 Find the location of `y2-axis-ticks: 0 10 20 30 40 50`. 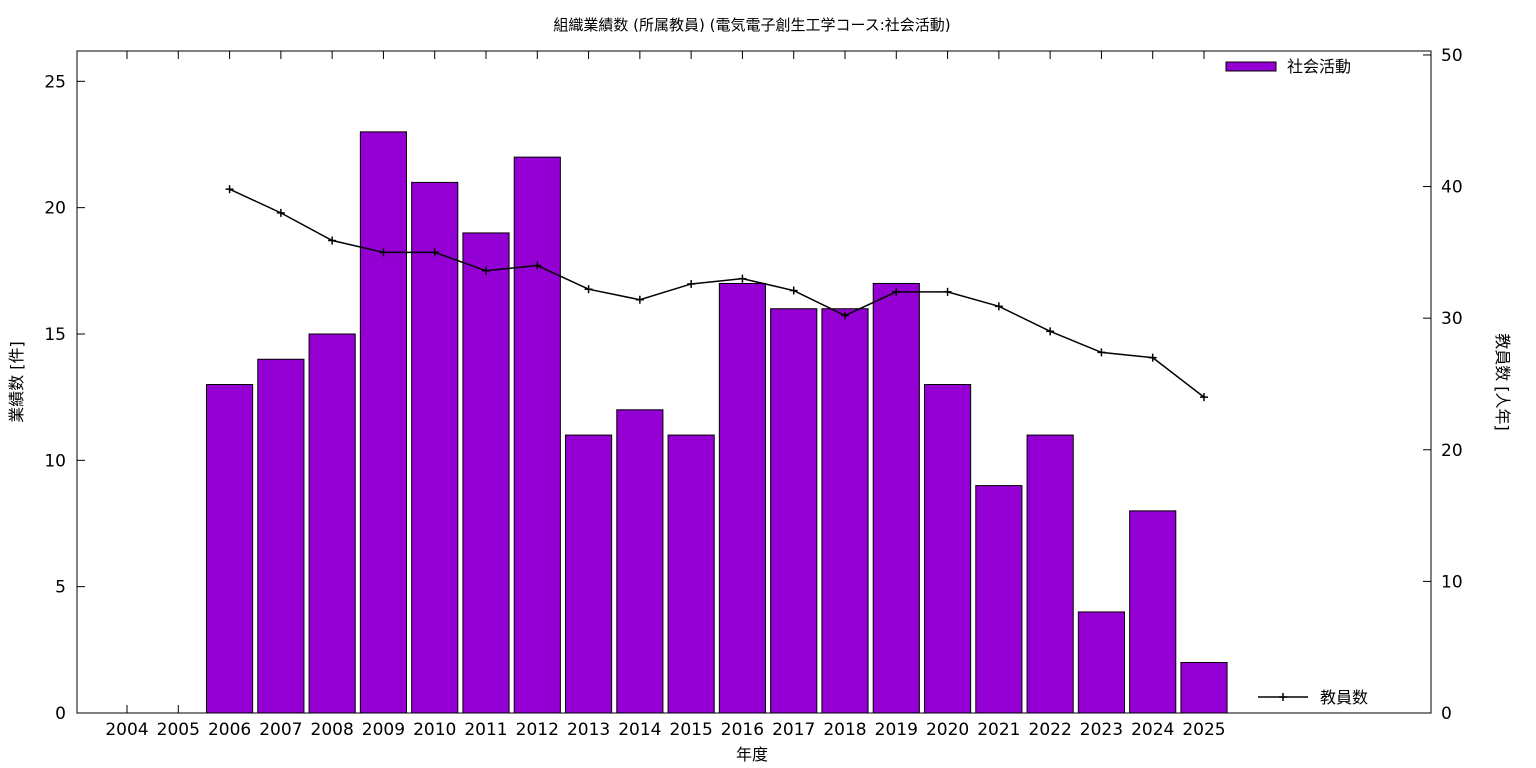

y2-axis-ticks: 0 10 20 30 40 50 is located at coordinates (1443, 385).